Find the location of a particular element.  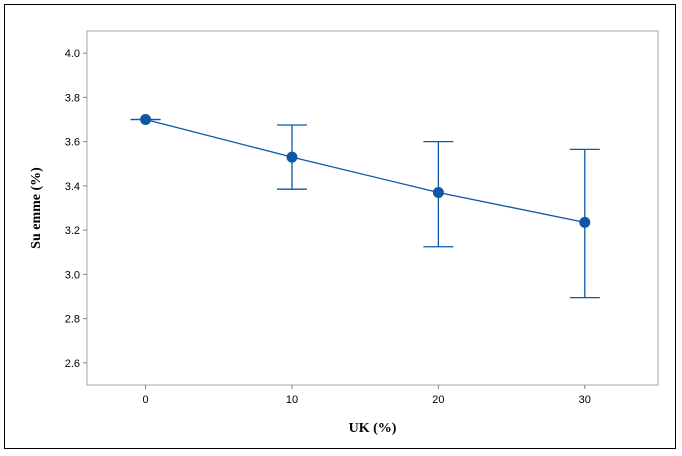

y-tick-label: 3.2 is located at coordinates (72, 231).